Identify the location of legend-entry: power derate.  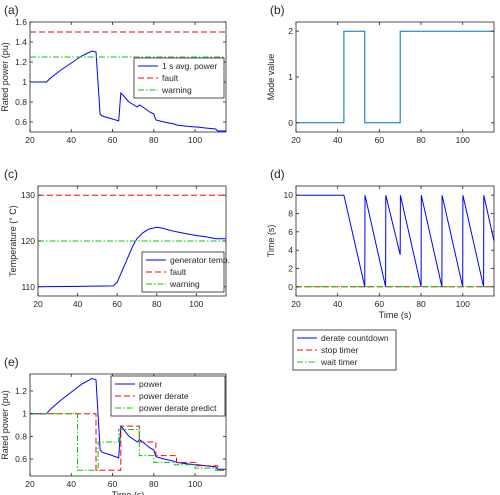
(164, 396).